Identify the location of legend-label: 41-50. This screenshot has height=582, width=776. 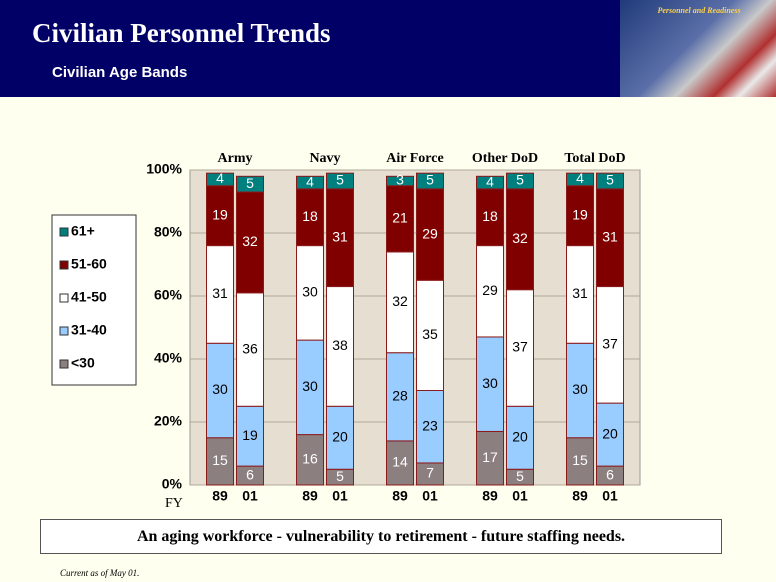
(89, 297).